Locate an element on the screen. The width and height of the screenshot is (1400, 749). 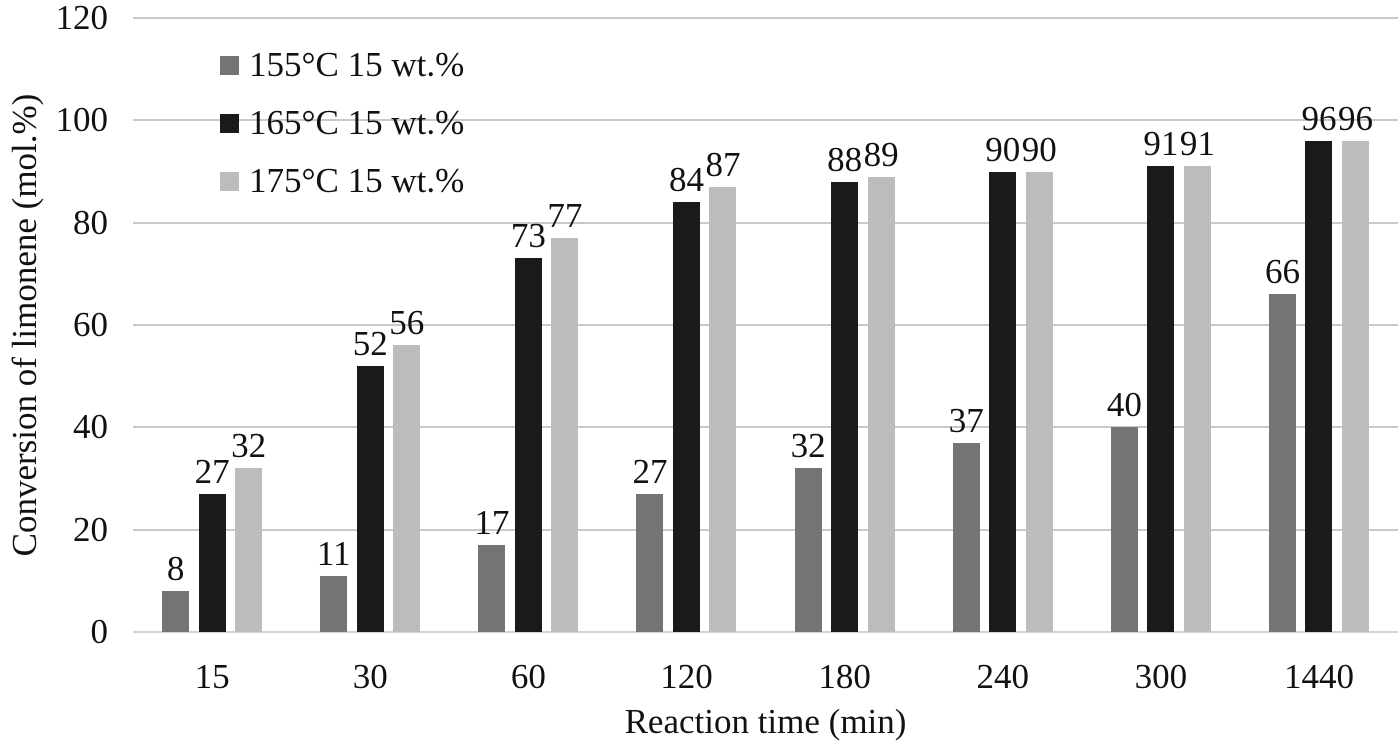
bar-value-label: 40 is located at coordinates (1124, 405).